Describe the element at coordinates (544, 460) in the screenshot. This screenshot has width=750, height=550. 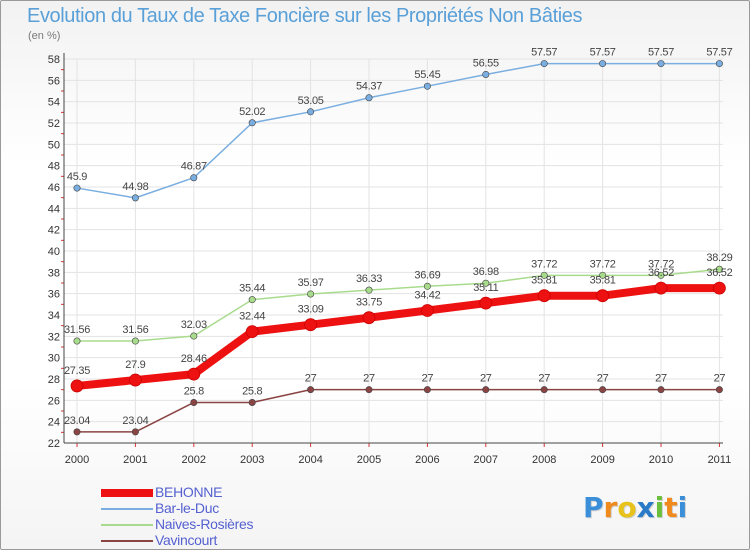
I see `x-tick-label: 2008` at that location.